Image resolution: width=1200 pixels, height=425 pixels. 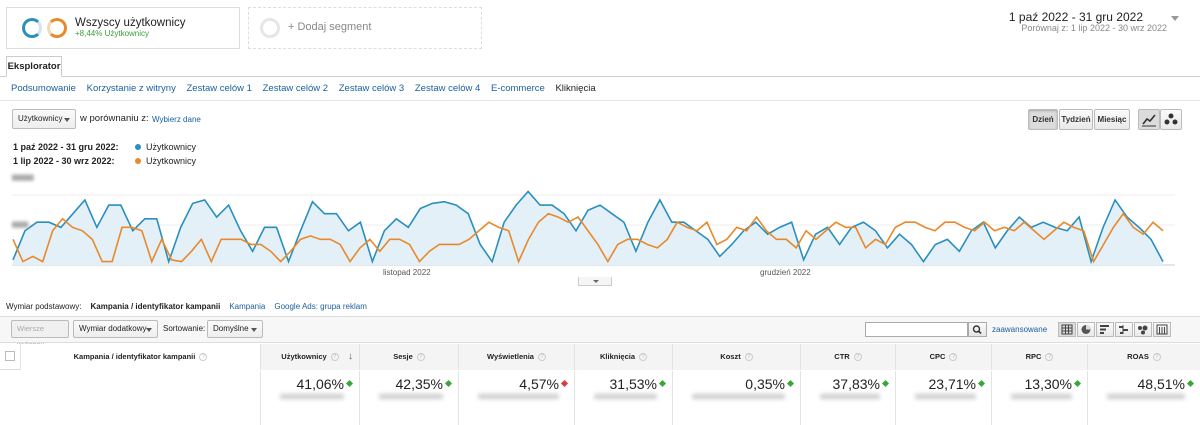 What do you see at coordinates (419, 384) in the screenshot?
I see `metric-change-value: 42,35%` at bounding box center [419, 384].